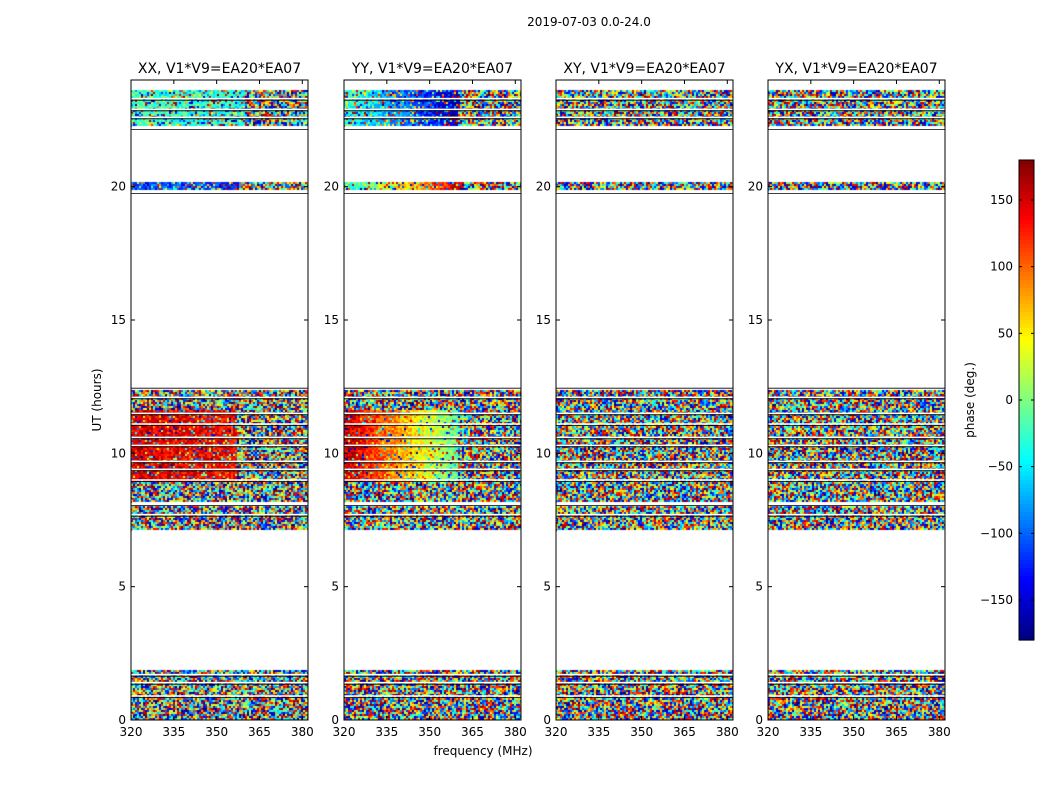 This screenshot has width=1050, height=800. Describe the element at coordinates (644, 69) in the screenshot. I see `panel-title: XY, V1*V9=EA20*EA07` at that location.